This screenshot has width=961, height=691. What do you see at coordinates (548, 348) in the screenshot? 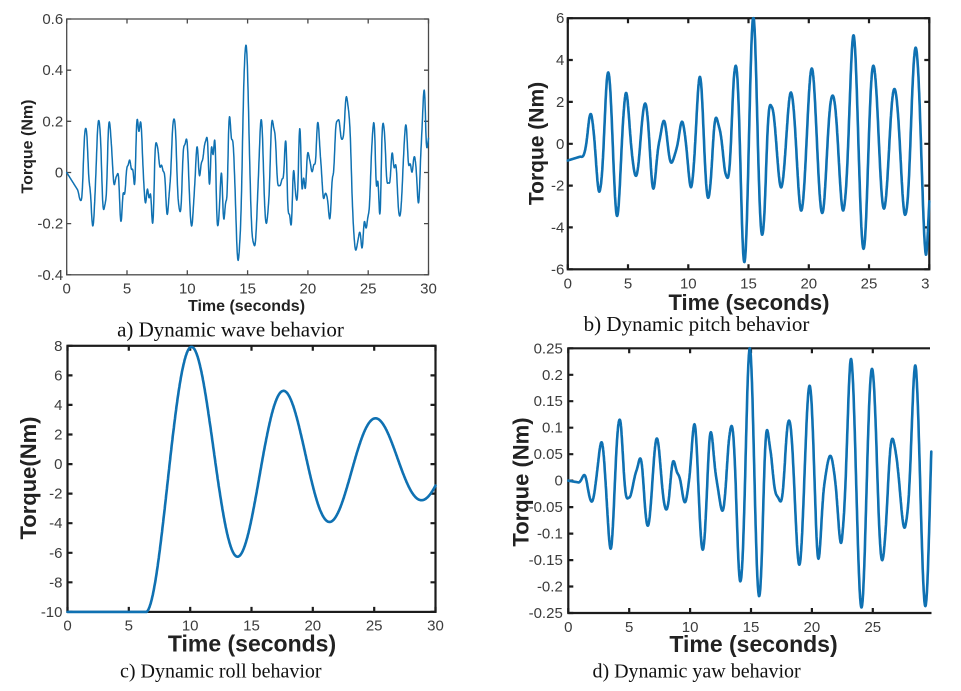
I see `svg-text: 0.25` at bounding box center [548, 348].